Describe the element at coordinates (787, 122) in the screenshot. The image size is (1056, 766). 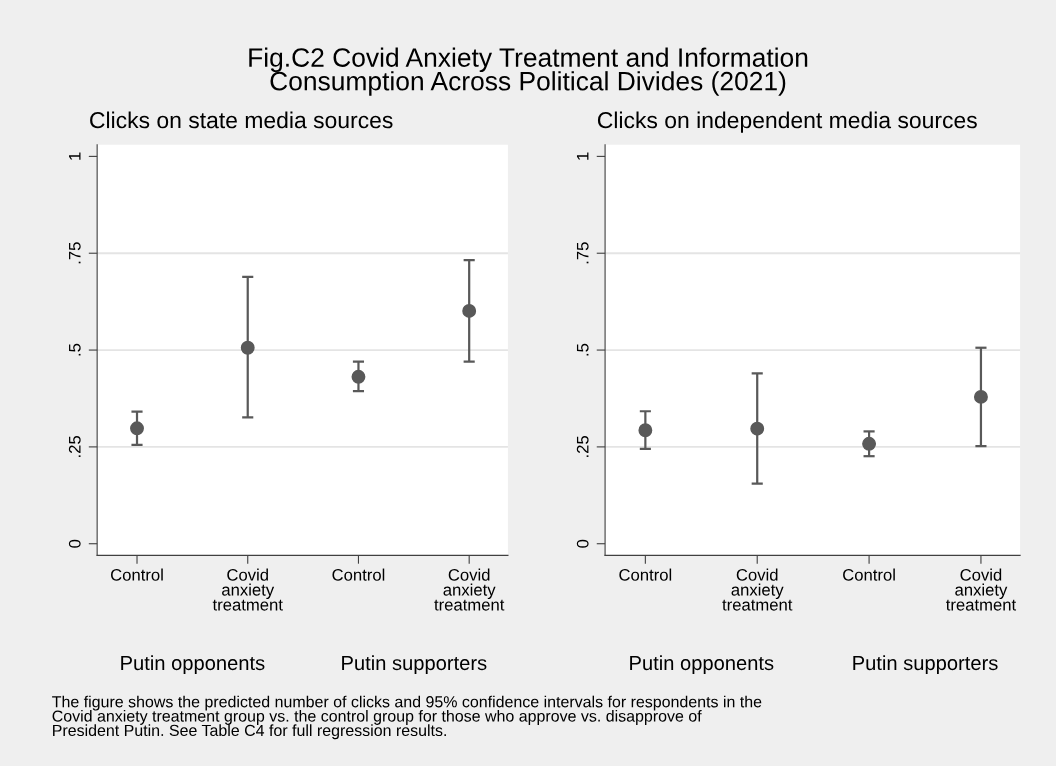
I see `chart-title: Clicks on independent media sources` at that location.